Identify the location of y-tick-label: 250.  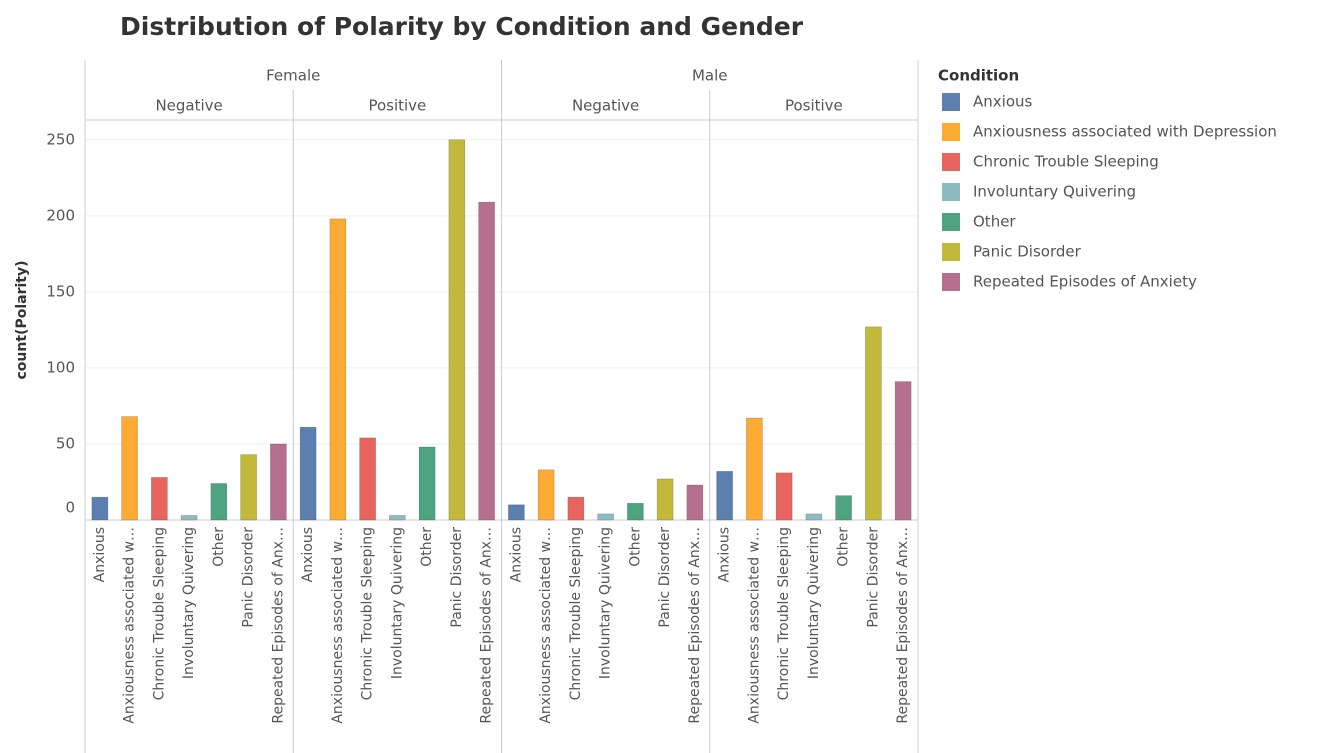
(60, 139).